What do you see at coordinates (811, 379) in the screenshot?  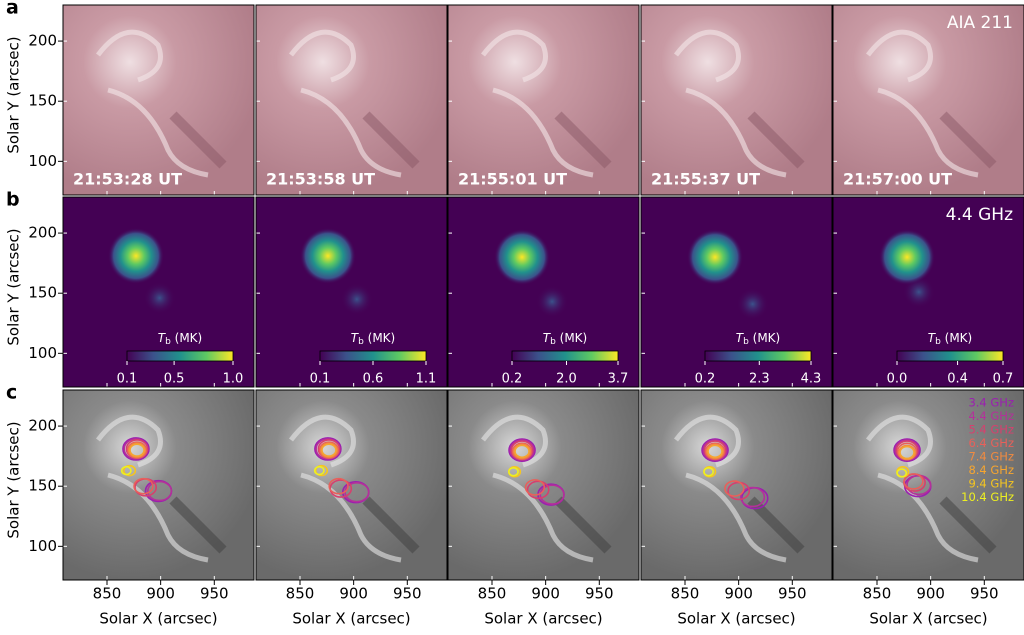 I see `colorbar-tick-label: 4.3` at bounding box center [811, 379].